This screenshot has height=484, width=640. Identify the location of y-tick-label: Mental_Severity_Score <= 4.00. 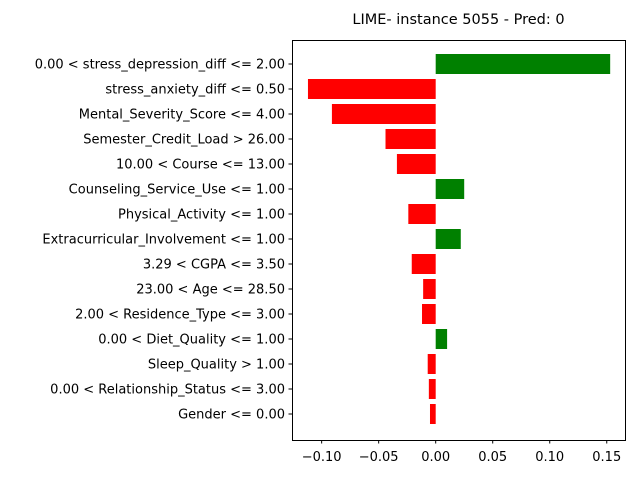
(182, 115).